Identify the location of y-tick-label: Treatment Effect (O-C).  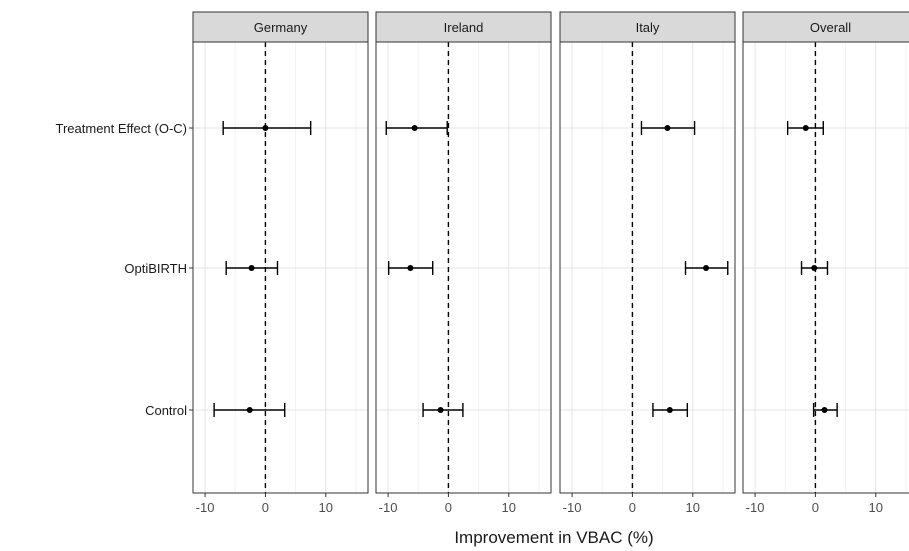
(121, 128).